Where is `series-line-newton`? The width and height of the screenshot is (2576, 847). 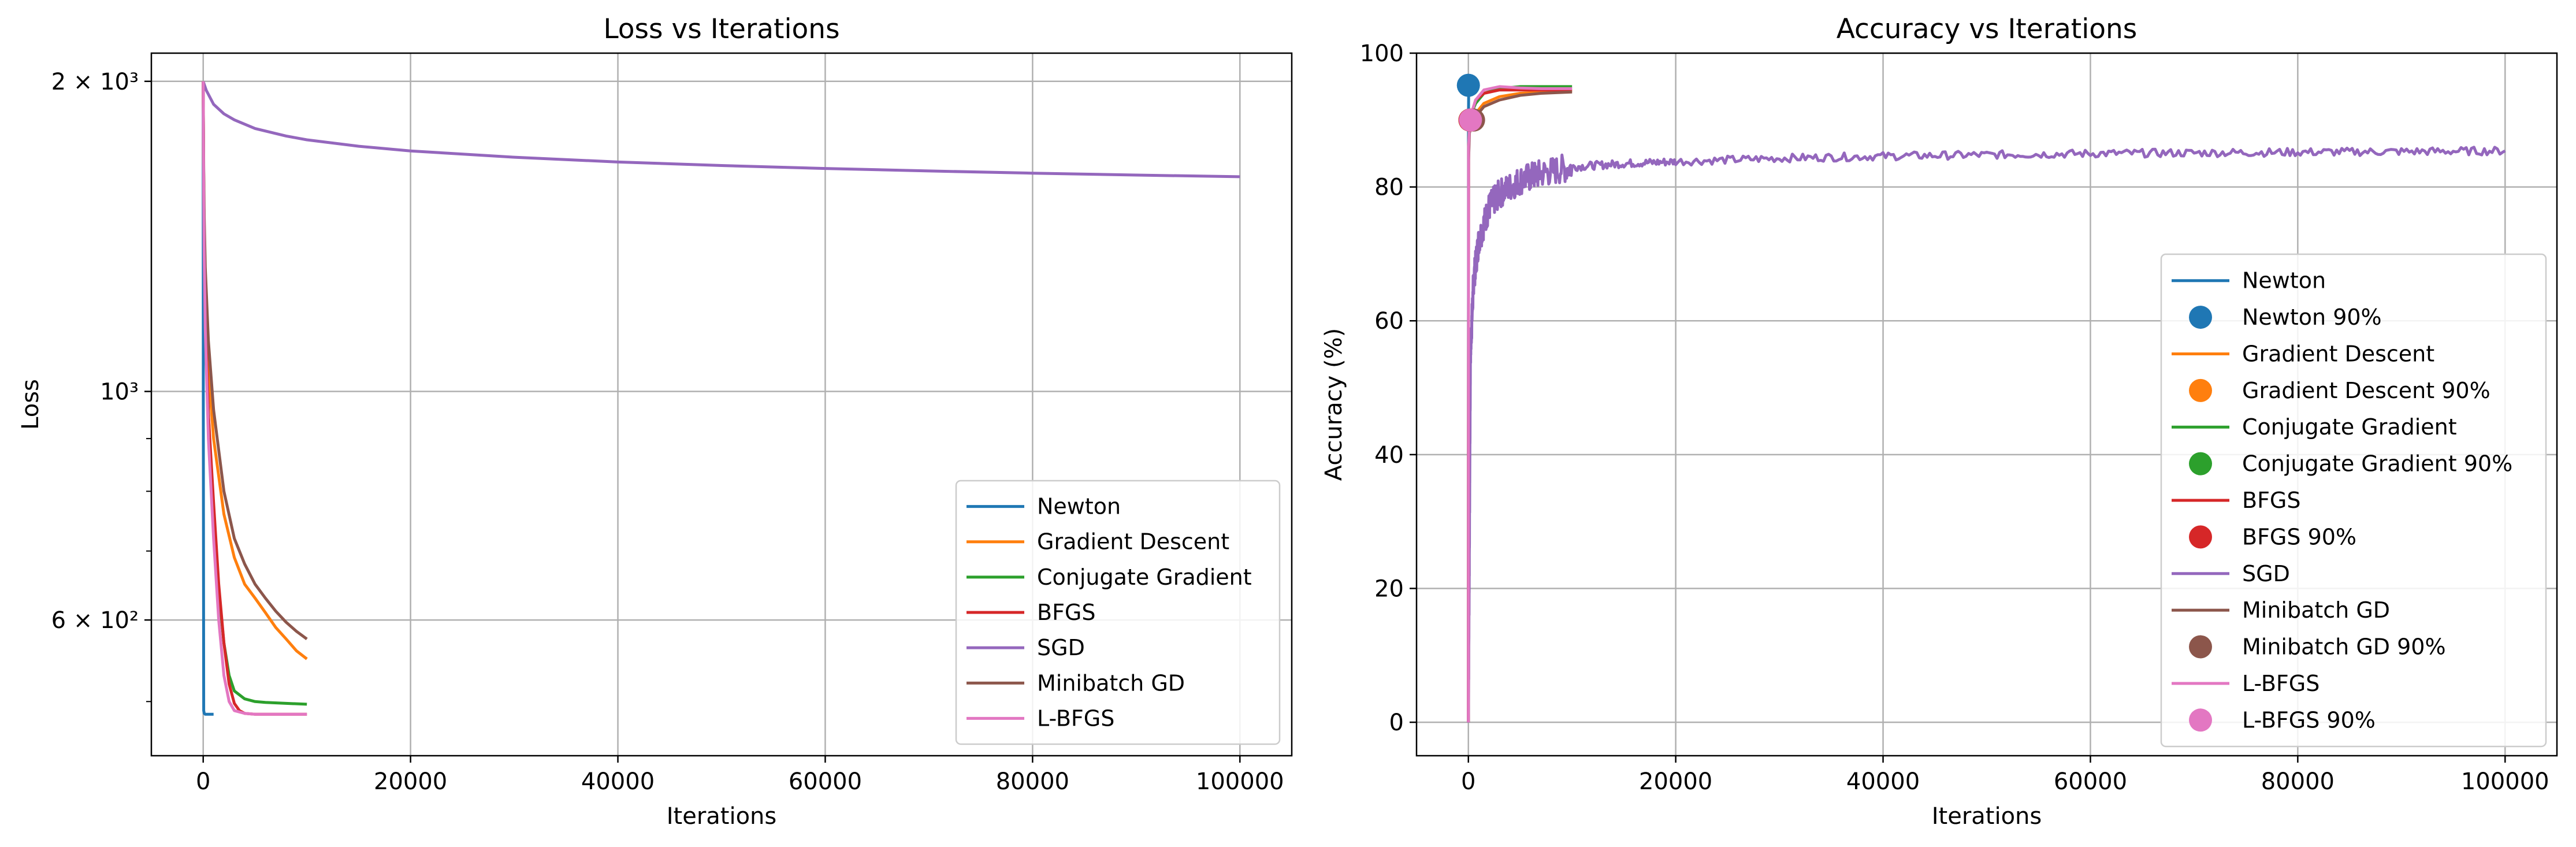
series-line-newton is located at coordinates (208, 398).